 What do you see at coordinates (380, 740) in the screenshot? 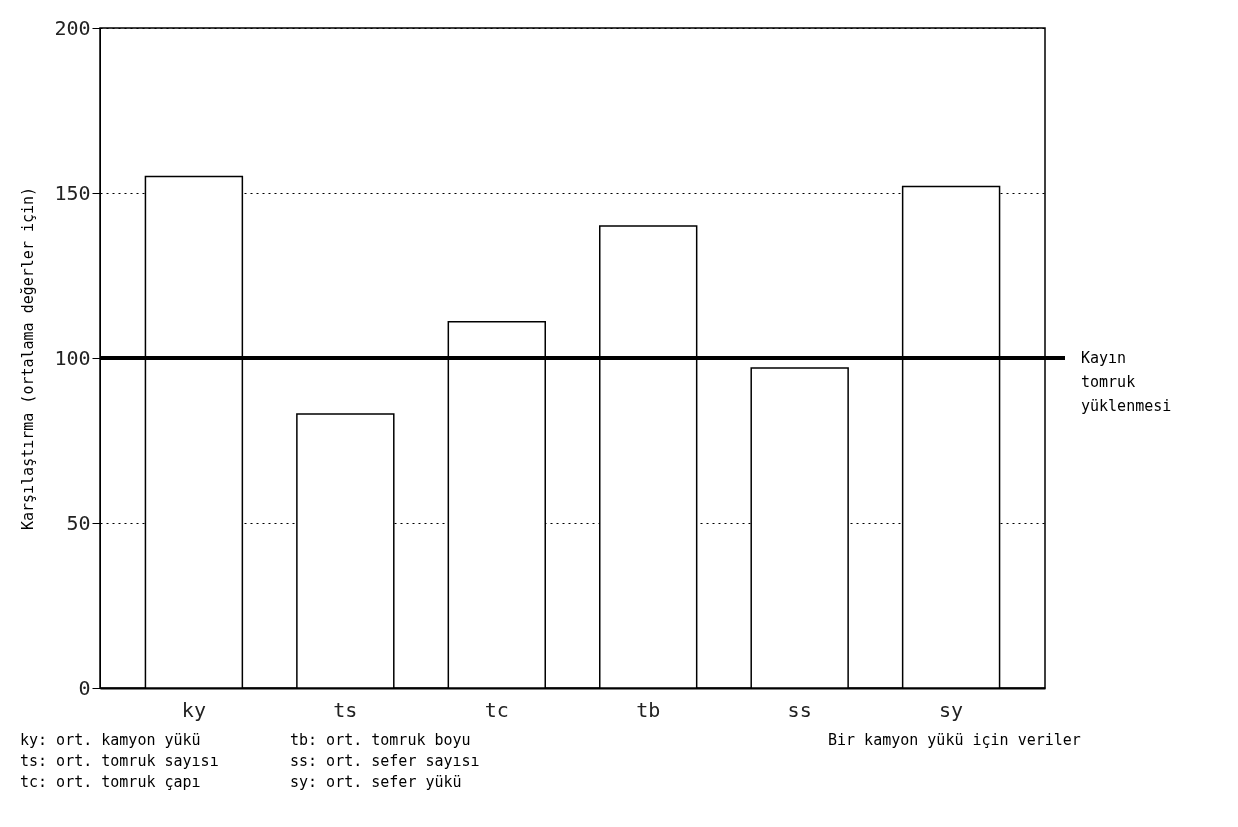
I see `text: tb: ort. tomruk boyu` at bounding box center [380, 740].